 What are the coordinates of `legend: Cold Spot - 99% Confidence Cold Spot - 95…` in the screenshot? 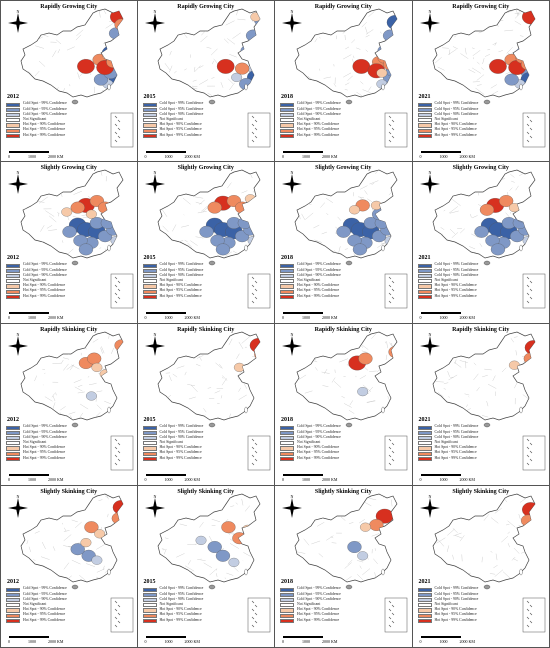 It's located at (56, 119).